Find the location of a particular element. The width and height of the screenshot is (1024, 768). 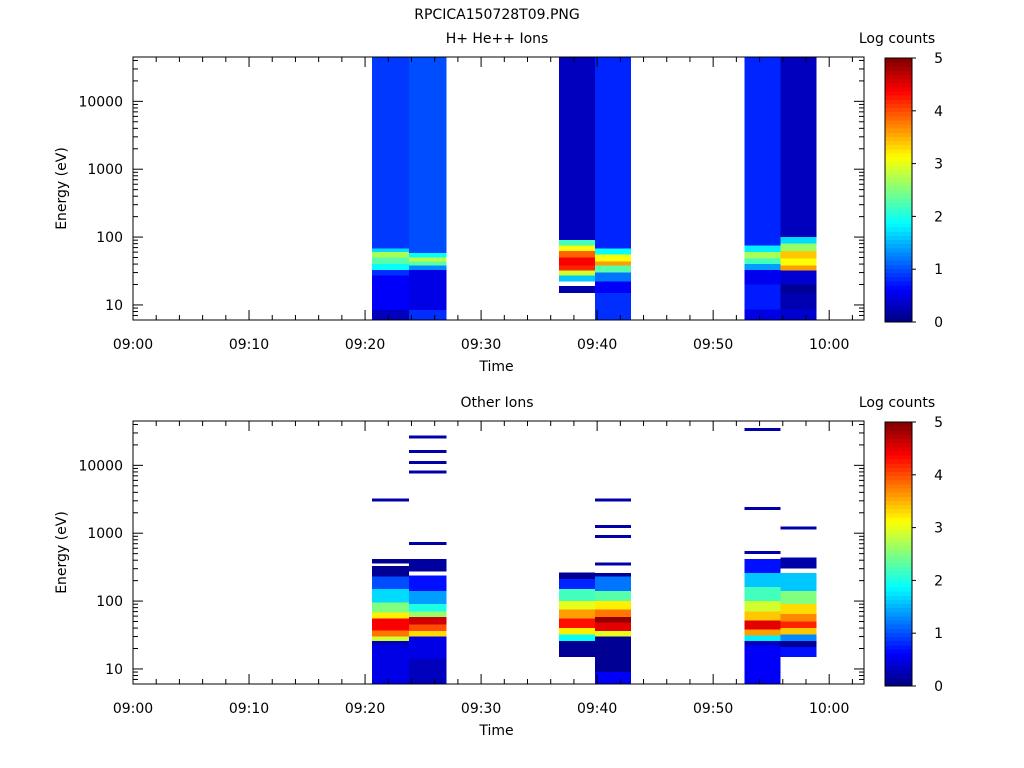

x-tick-label: 09:10 is located at coordinates (249, 345).